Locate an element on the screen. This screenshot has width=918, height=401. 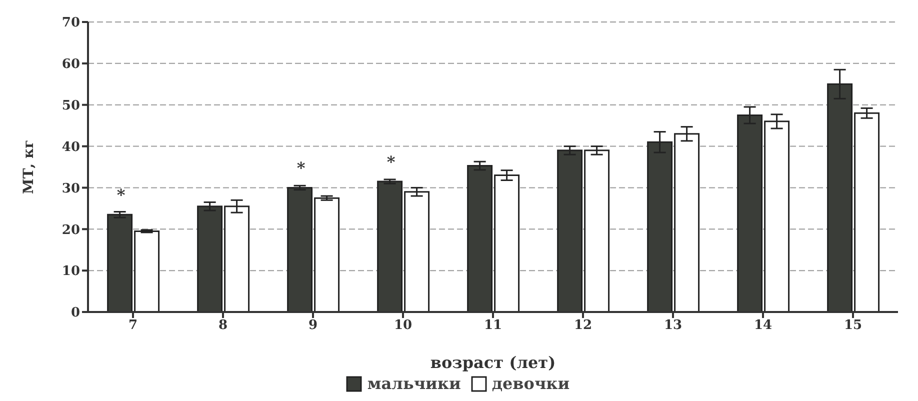
x-tick-label: 7 is located at coordinates (133, 326).